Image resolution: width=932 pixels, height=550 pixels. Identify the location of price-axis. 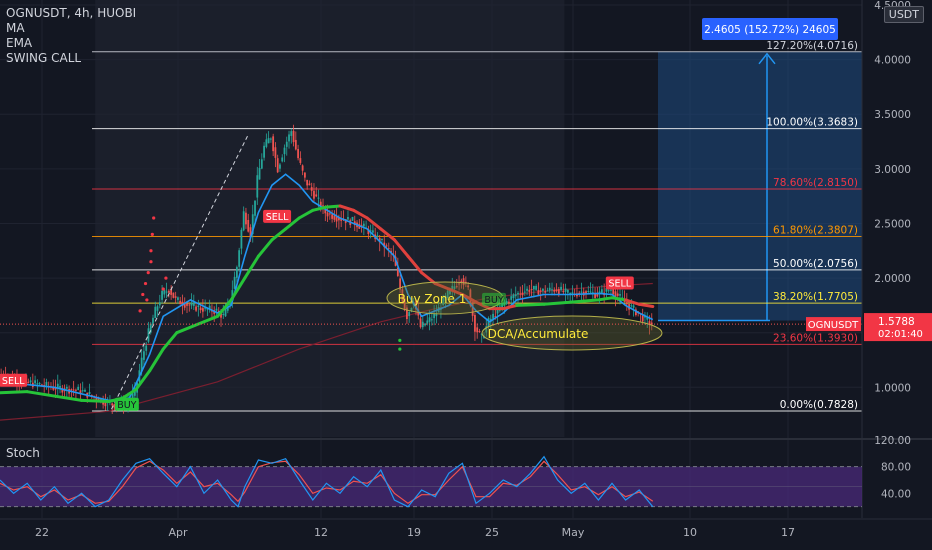
(897, 275).